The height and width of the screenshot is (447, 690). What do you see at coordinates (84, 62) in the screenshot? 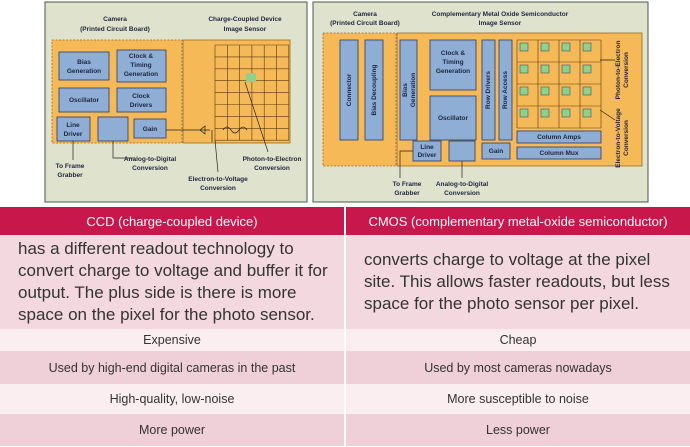
I see `label: Bias` at bounding box center [84, 62].